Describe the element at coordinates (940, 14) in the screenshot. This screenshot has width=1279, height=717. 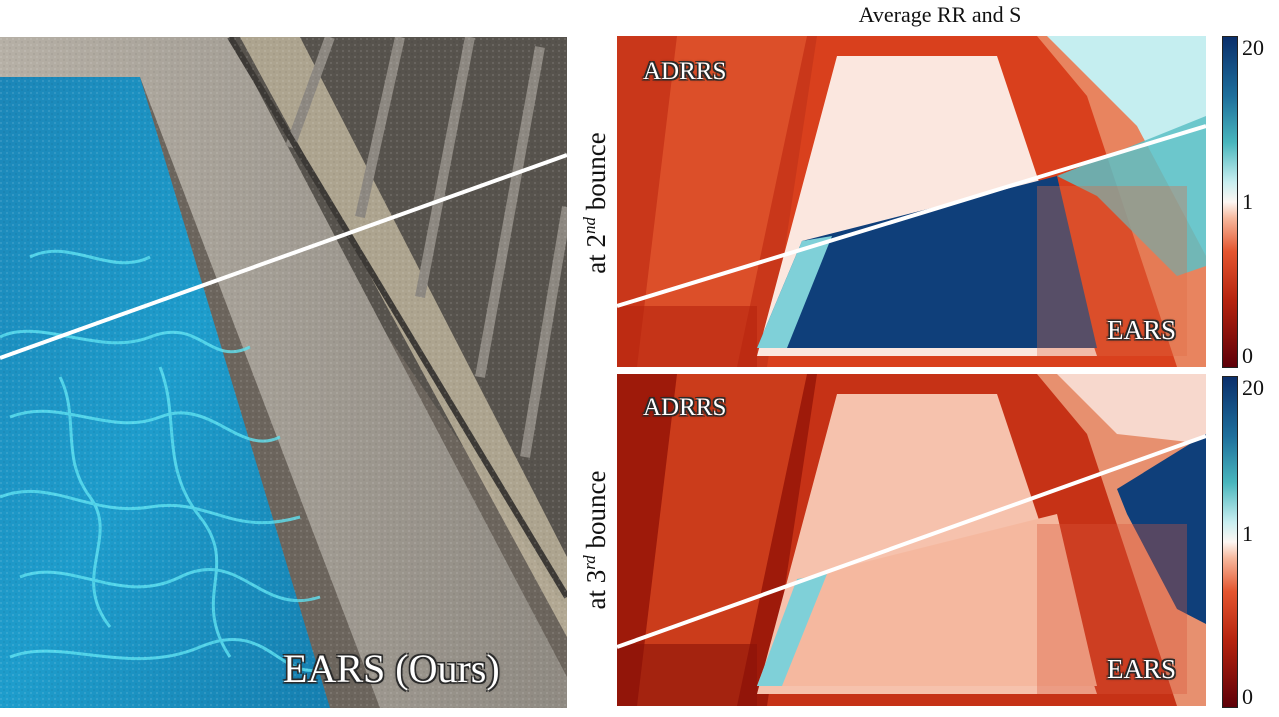
I see `figure-title: Average RR and S` at that location.